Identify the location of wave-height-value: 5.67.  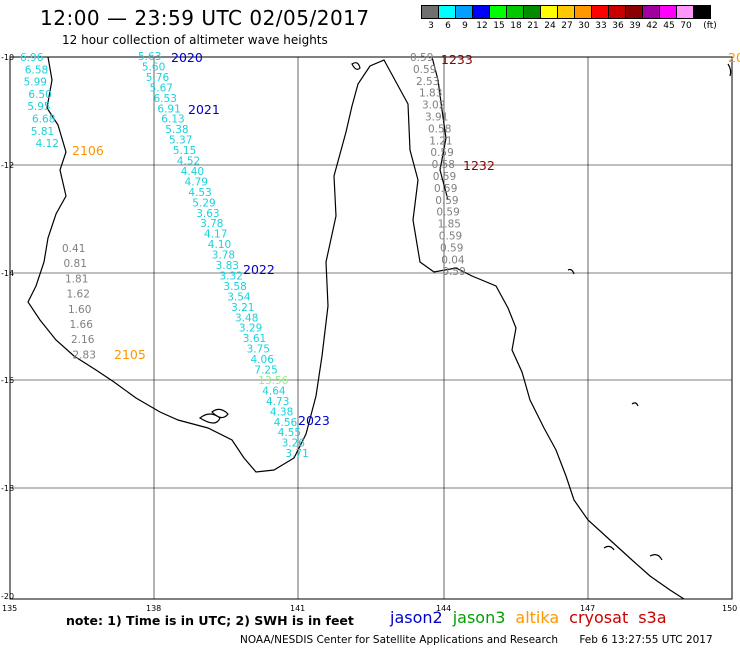
(161, 88).